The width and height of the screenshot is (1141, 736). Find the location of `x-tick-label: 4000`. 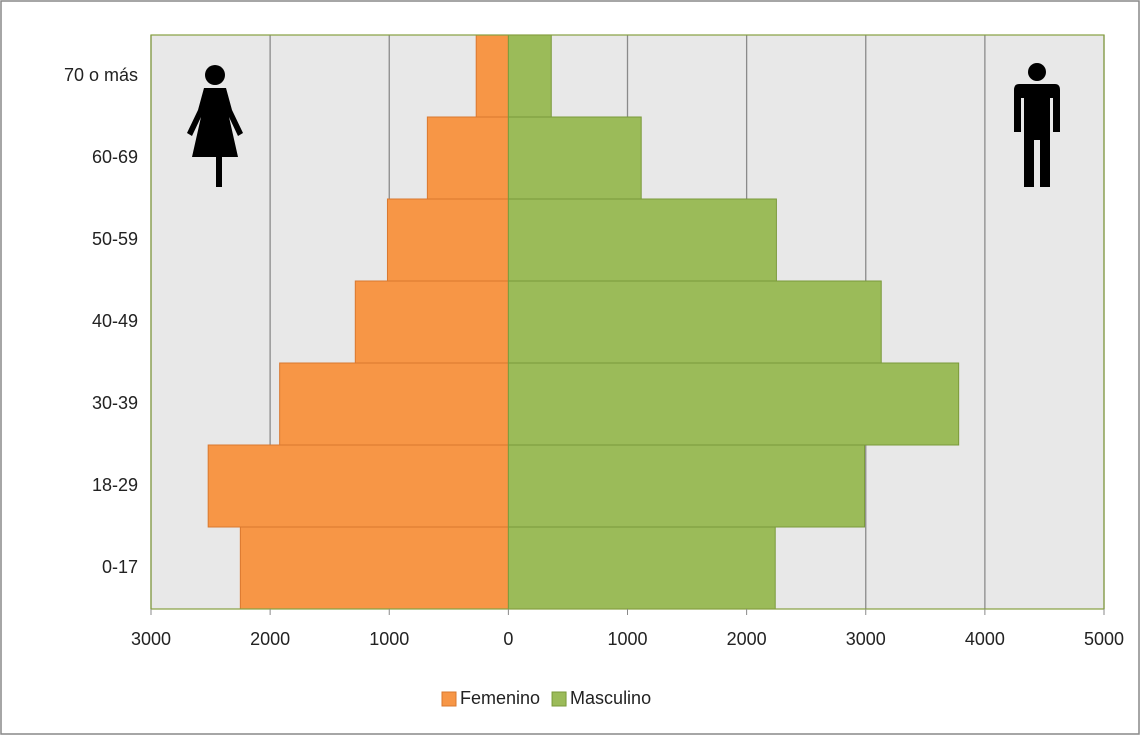

x-tick-label: 4000 is located at coordinates (985, 639).